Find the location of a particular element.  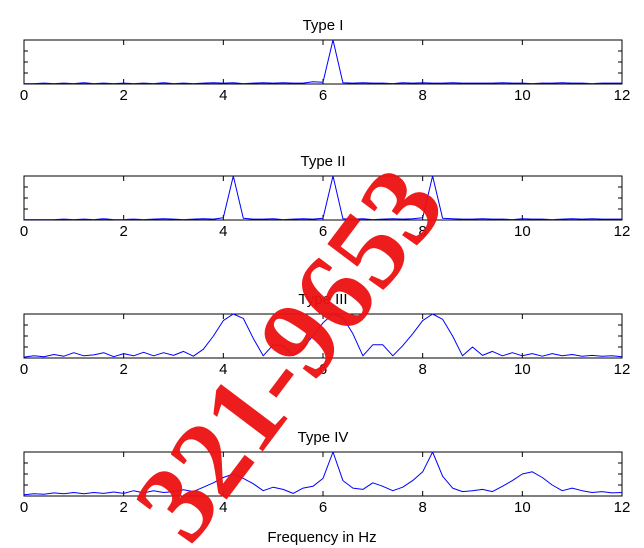

subplot-title: Type I is located at coordinates (323, 25).